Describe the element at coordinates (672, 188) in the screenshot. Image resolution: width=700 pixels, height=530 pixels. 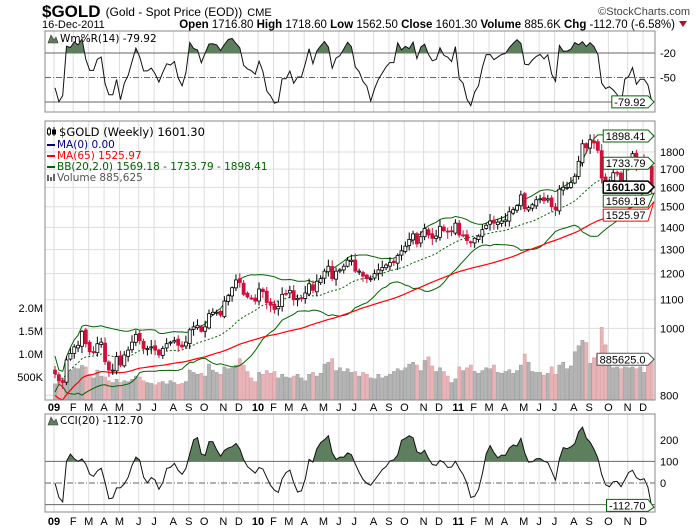
I see `price-tick-label: 1600` at that location.